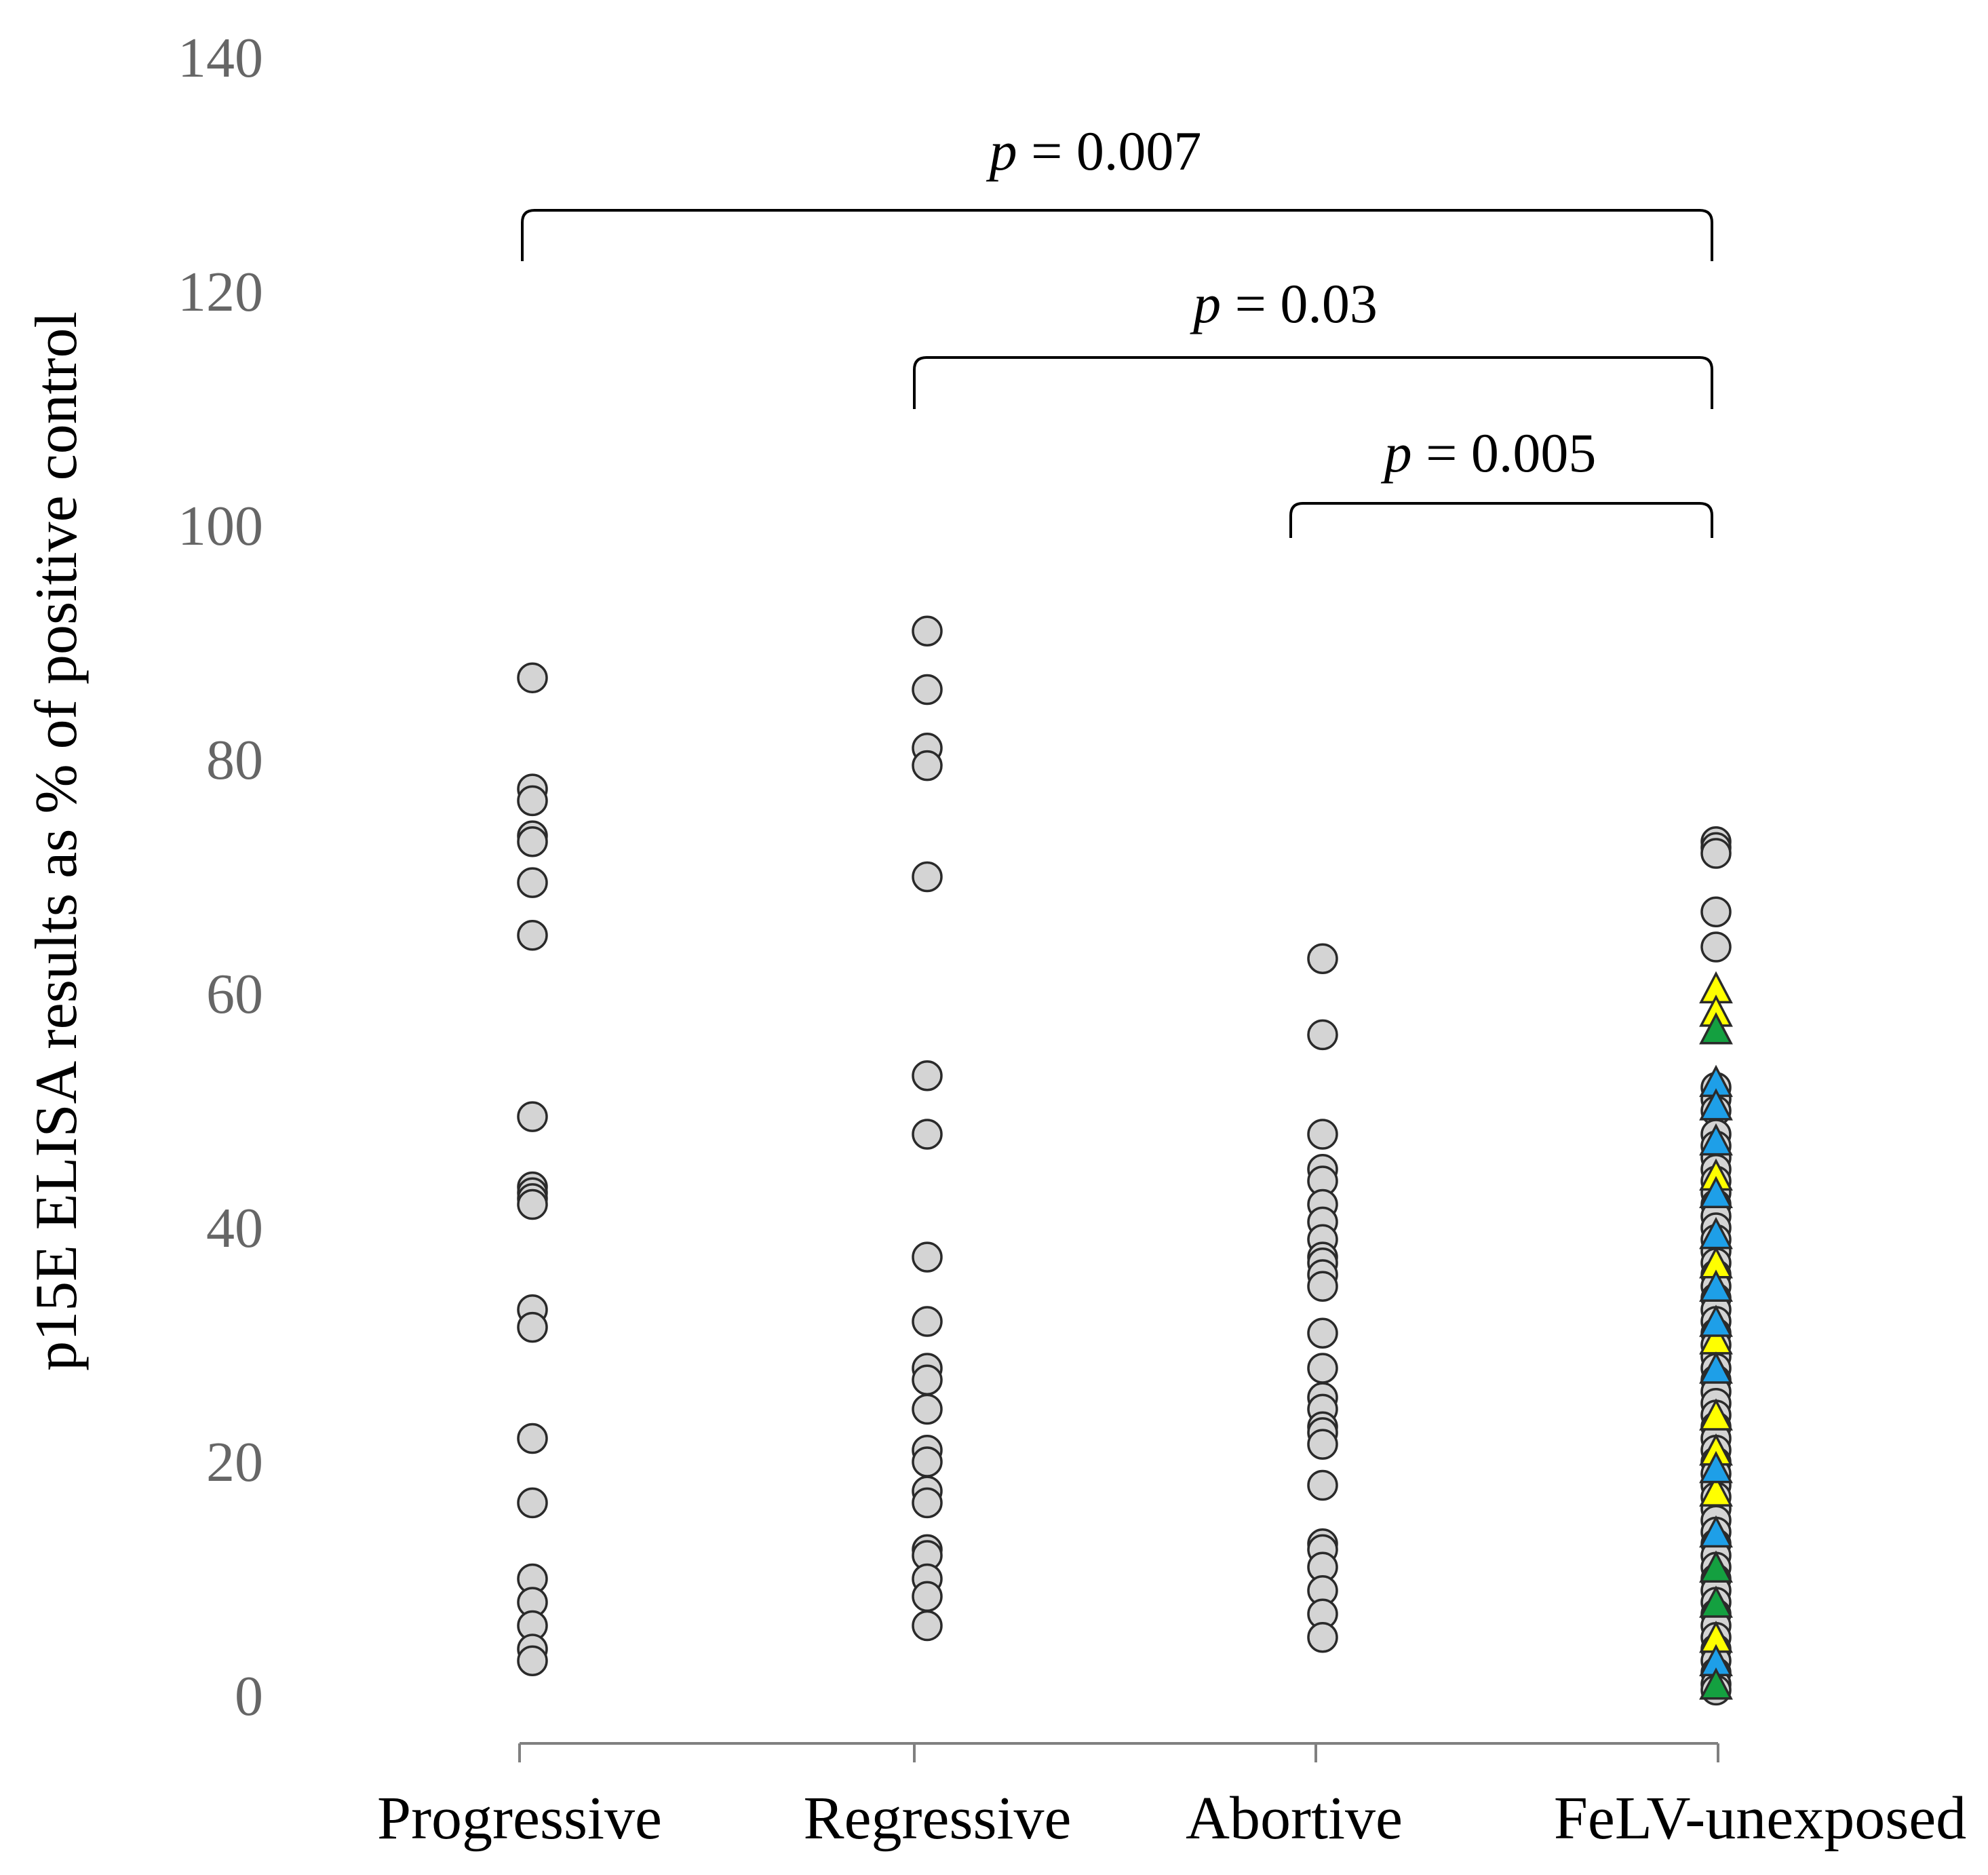  Describe the element at coordinates (220, 877) in the screenshot. I see `y-axis-ticks: 0 20 40 60 80 100 120 140` at that location.